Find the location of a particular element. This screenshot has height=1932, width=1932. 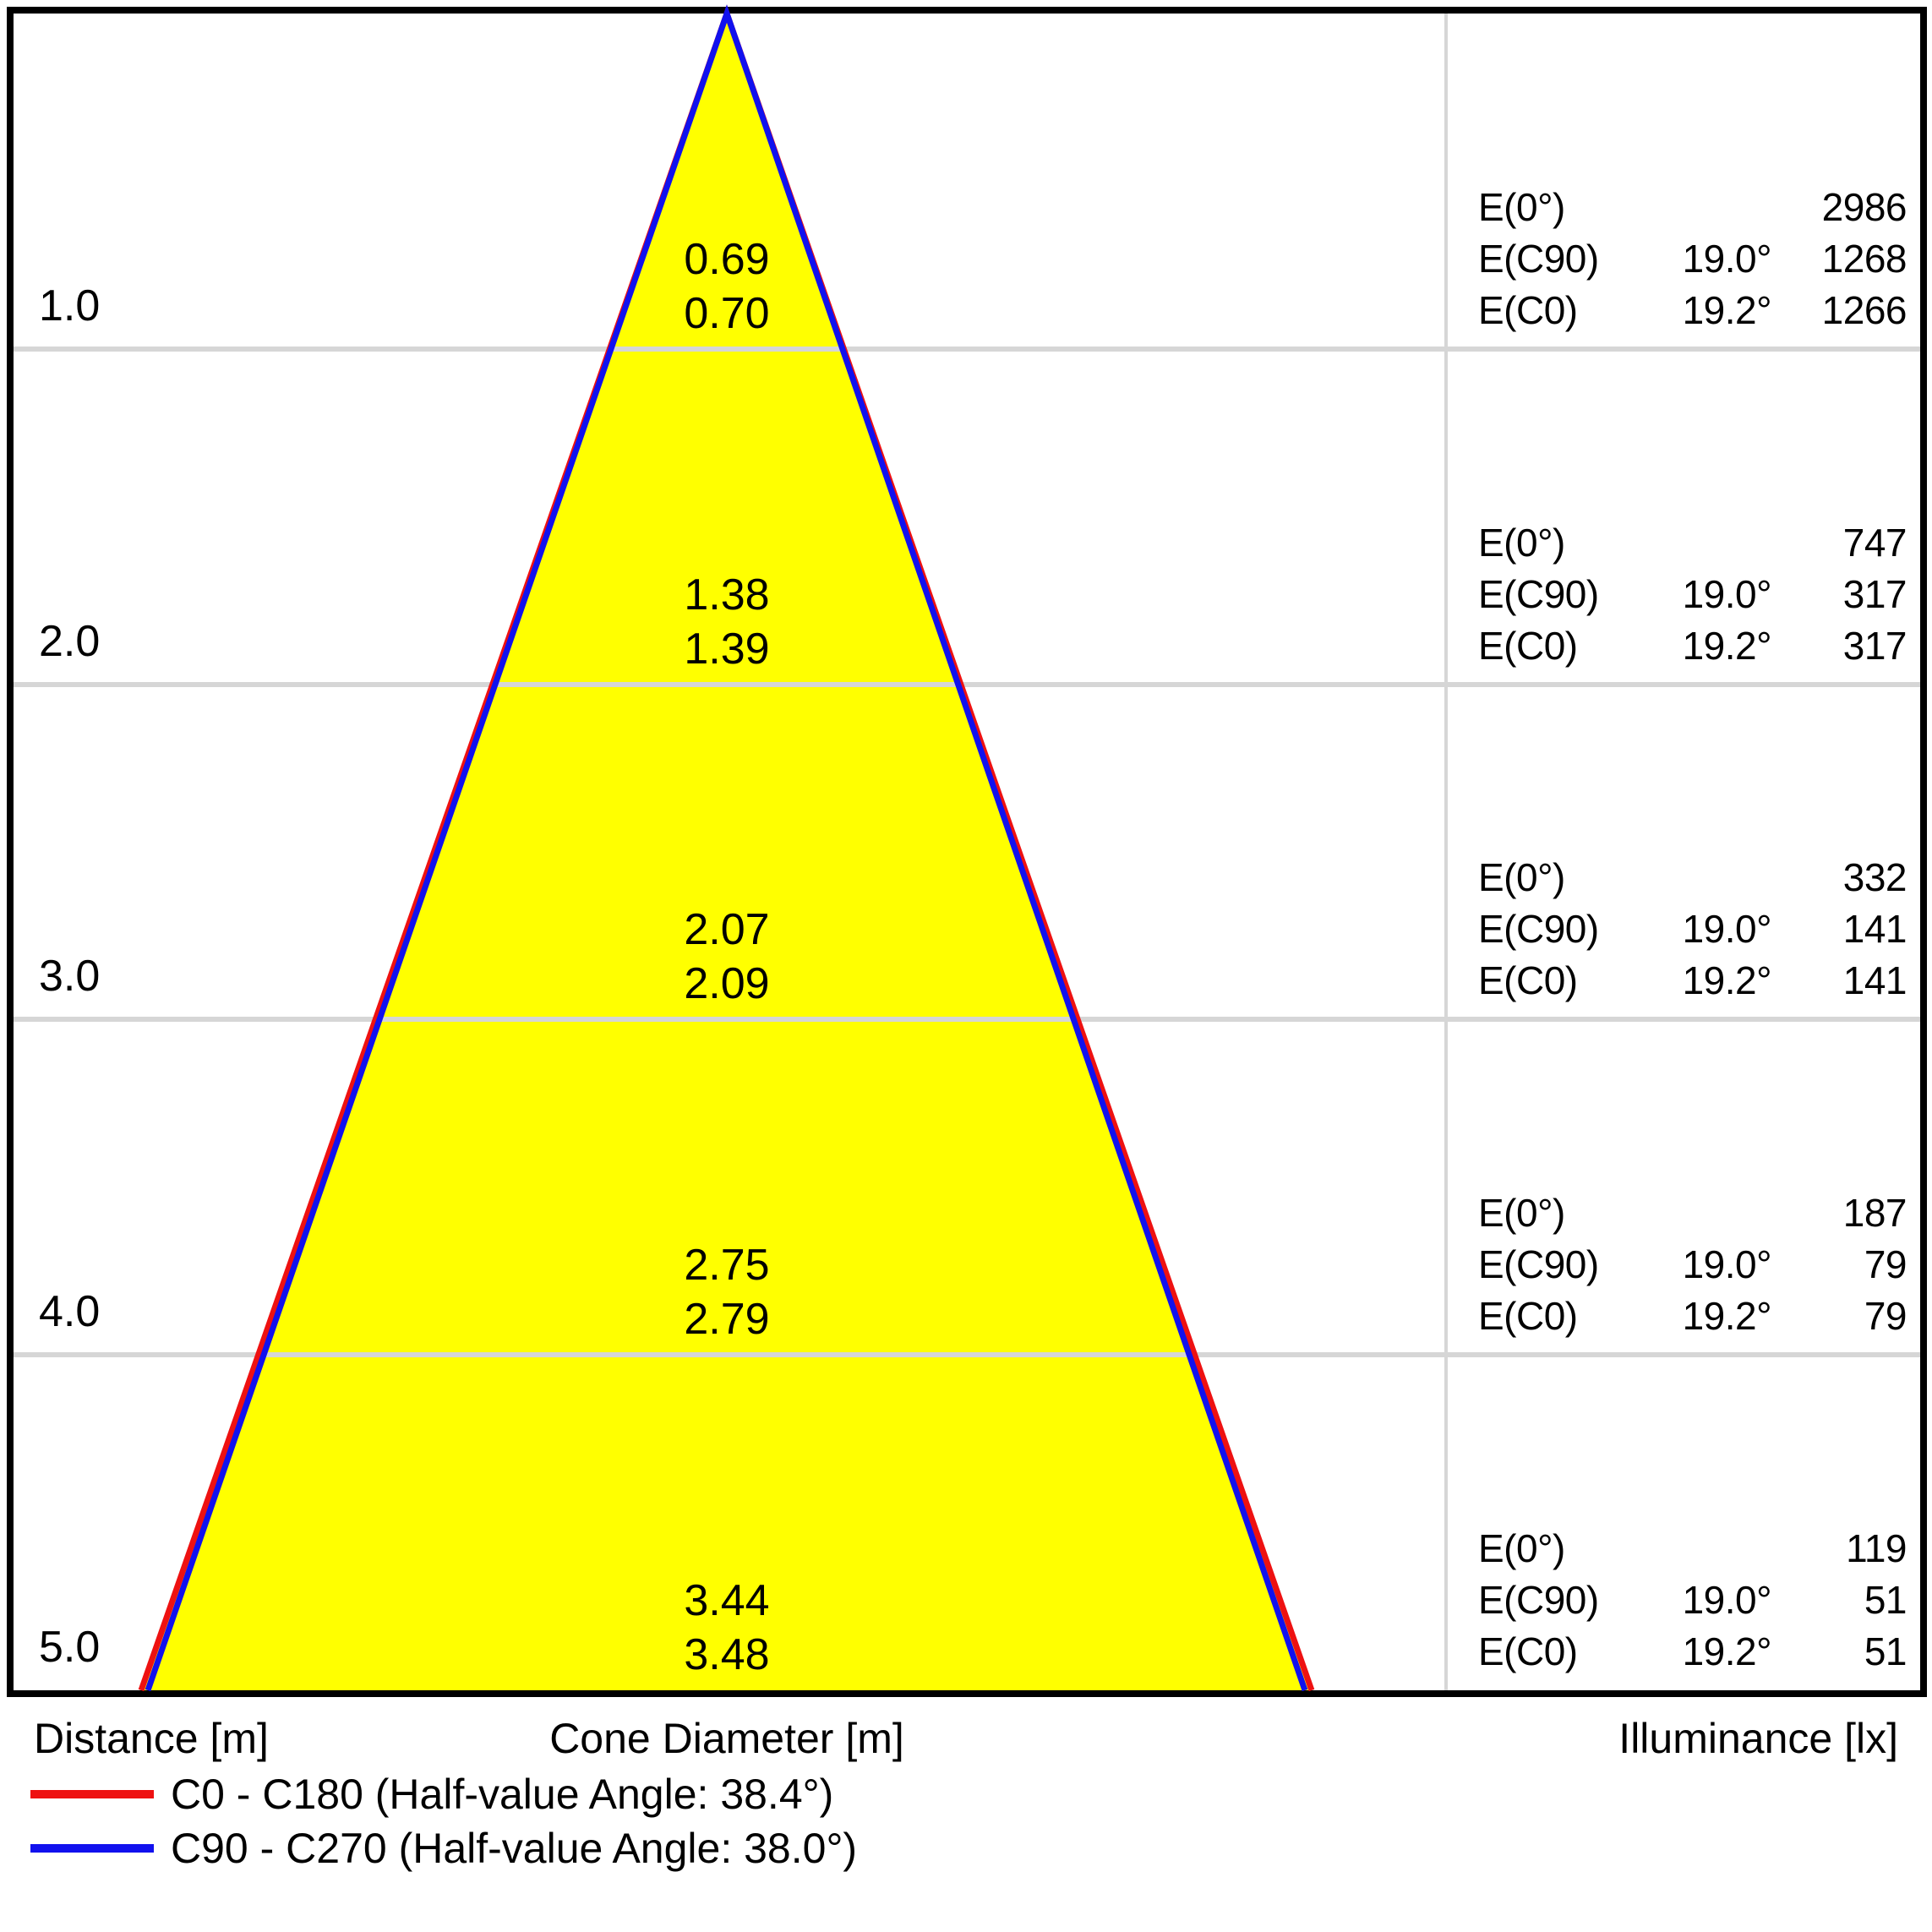

e0-row: E(0°) 332 is located at coordinates (1692, 877).